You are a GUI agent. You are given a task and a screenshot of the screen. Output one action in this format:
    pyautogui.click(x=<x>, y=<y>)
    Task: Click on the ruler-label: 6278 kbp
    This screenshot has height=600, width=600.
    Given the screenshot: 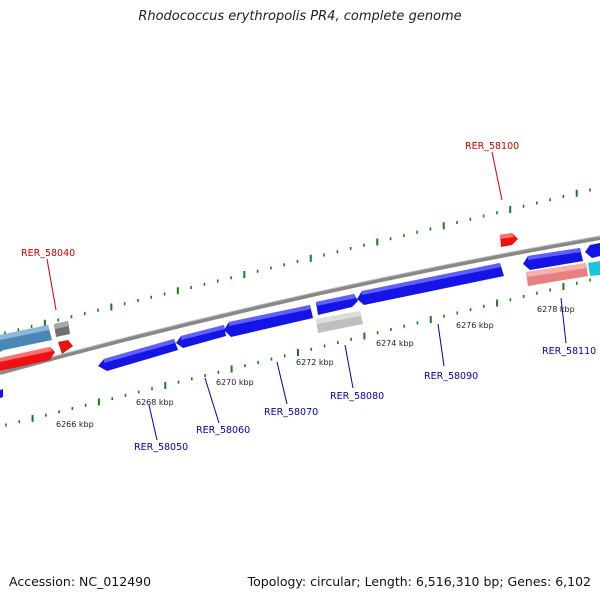 What is the action you would take?
    pyautogui.click(x=556, y=309)
    